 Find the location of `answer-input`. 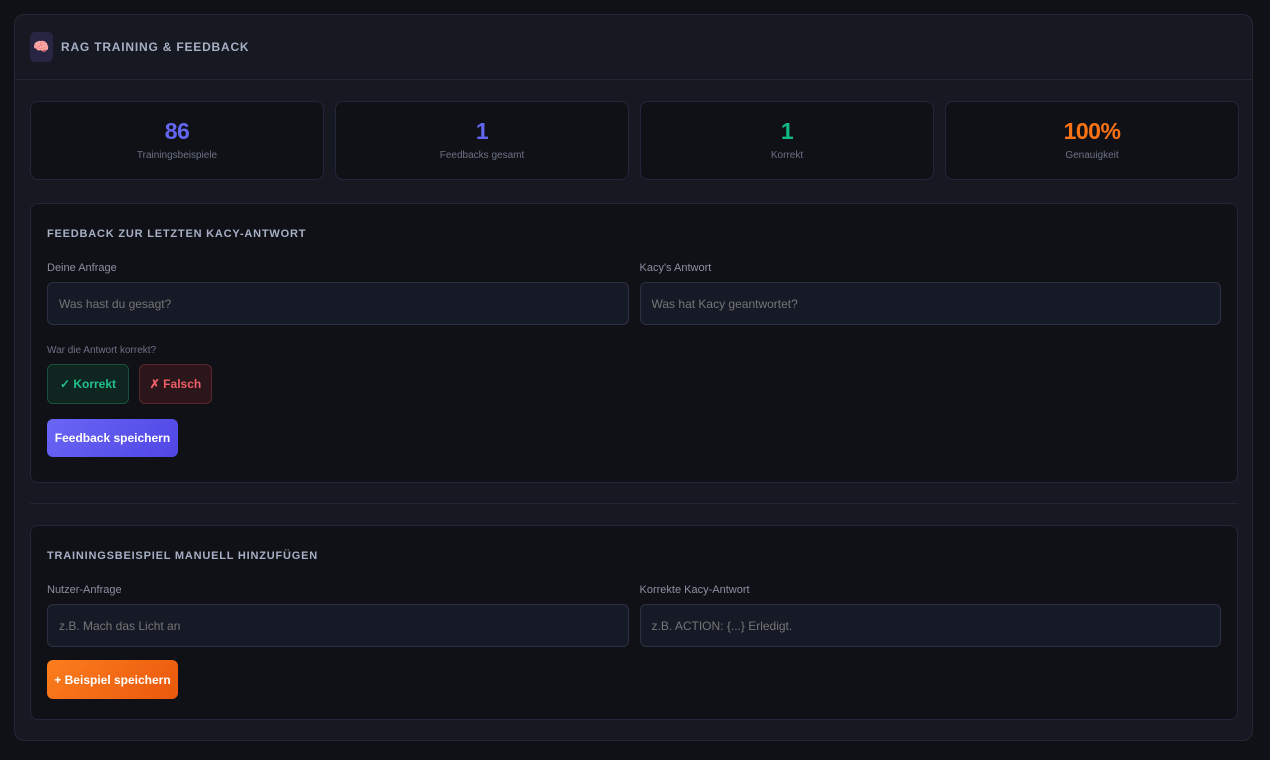

answer-input is located at coordinates (930, 303).